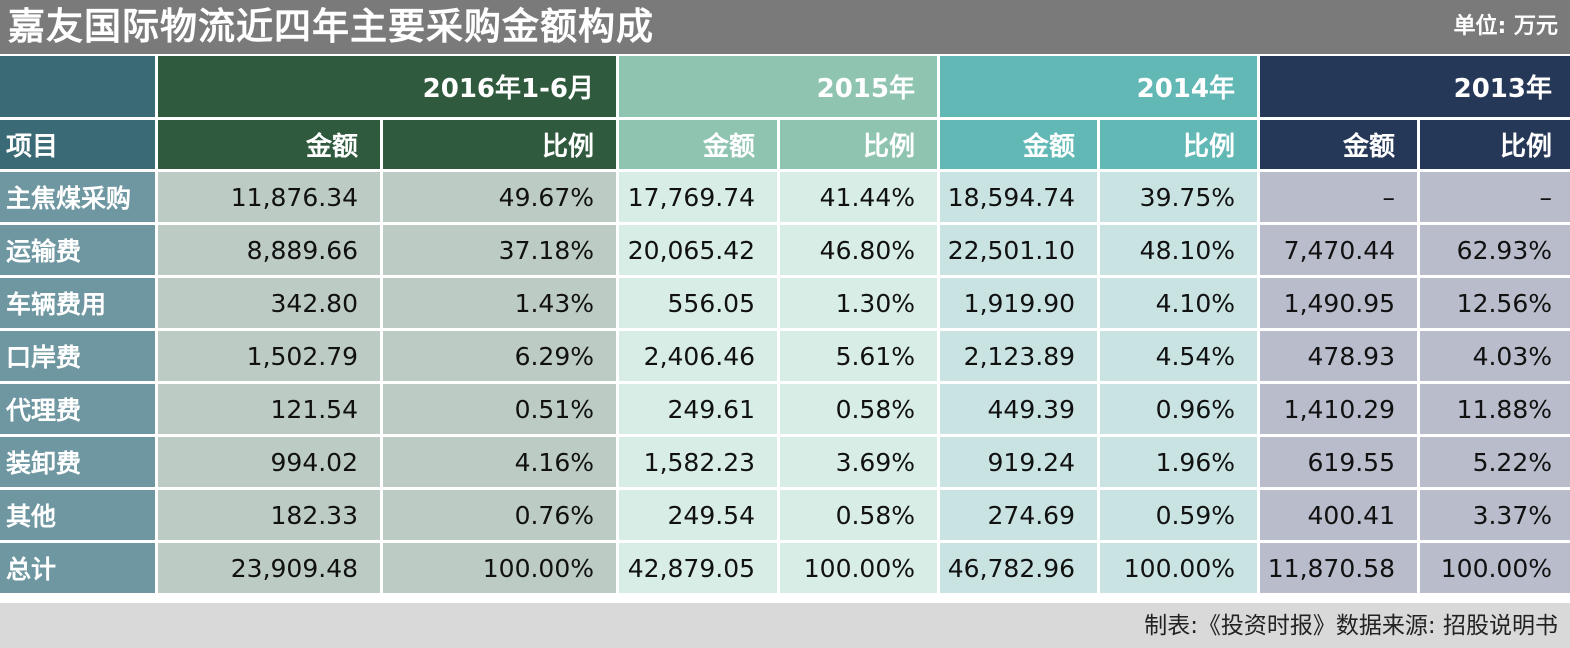  Describe the element at coordinates (1018, 144) in the screenshot. I see `amount-header-2014: 金额` at that location.